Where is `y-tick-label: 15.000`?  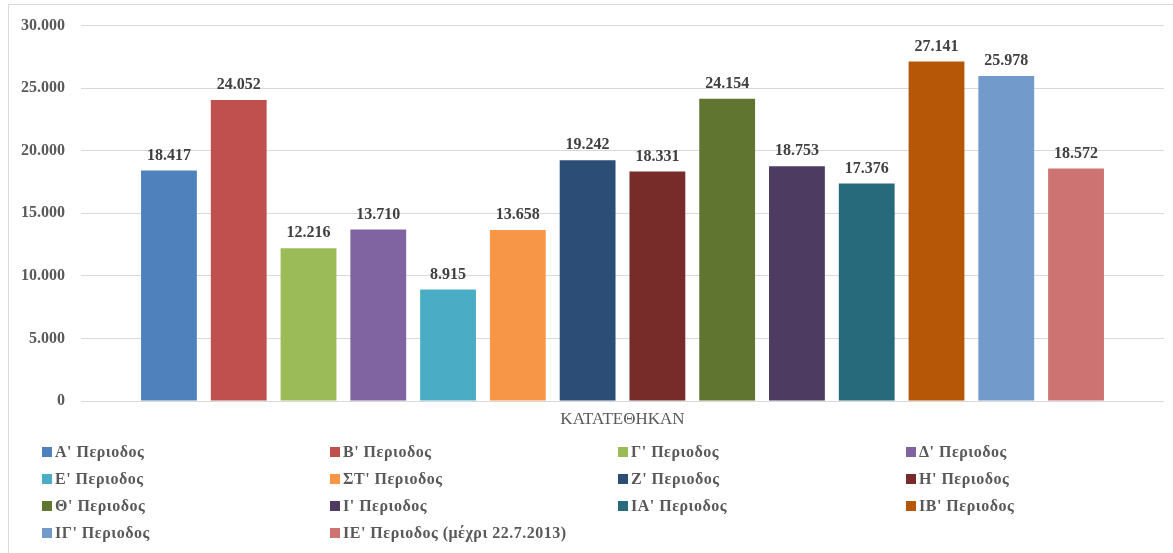
y-tick-label: 15.000 is located at coordinates (43, 212).